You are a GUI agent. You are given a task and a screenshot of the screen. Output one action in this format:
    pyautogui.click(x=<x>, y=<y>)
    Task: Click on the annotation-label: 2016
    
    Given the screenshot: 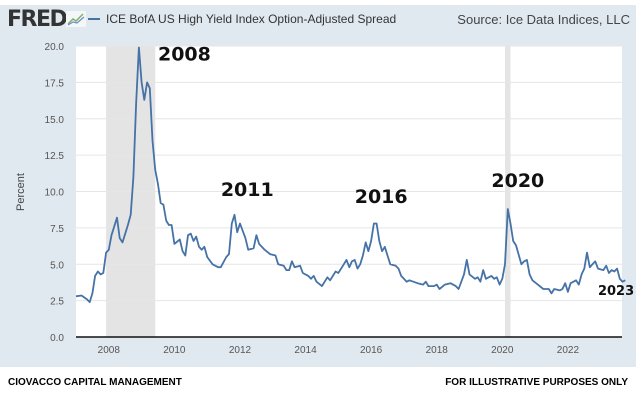 What is the action you would take?
    pyautogui.click(x=381, y=197)
    